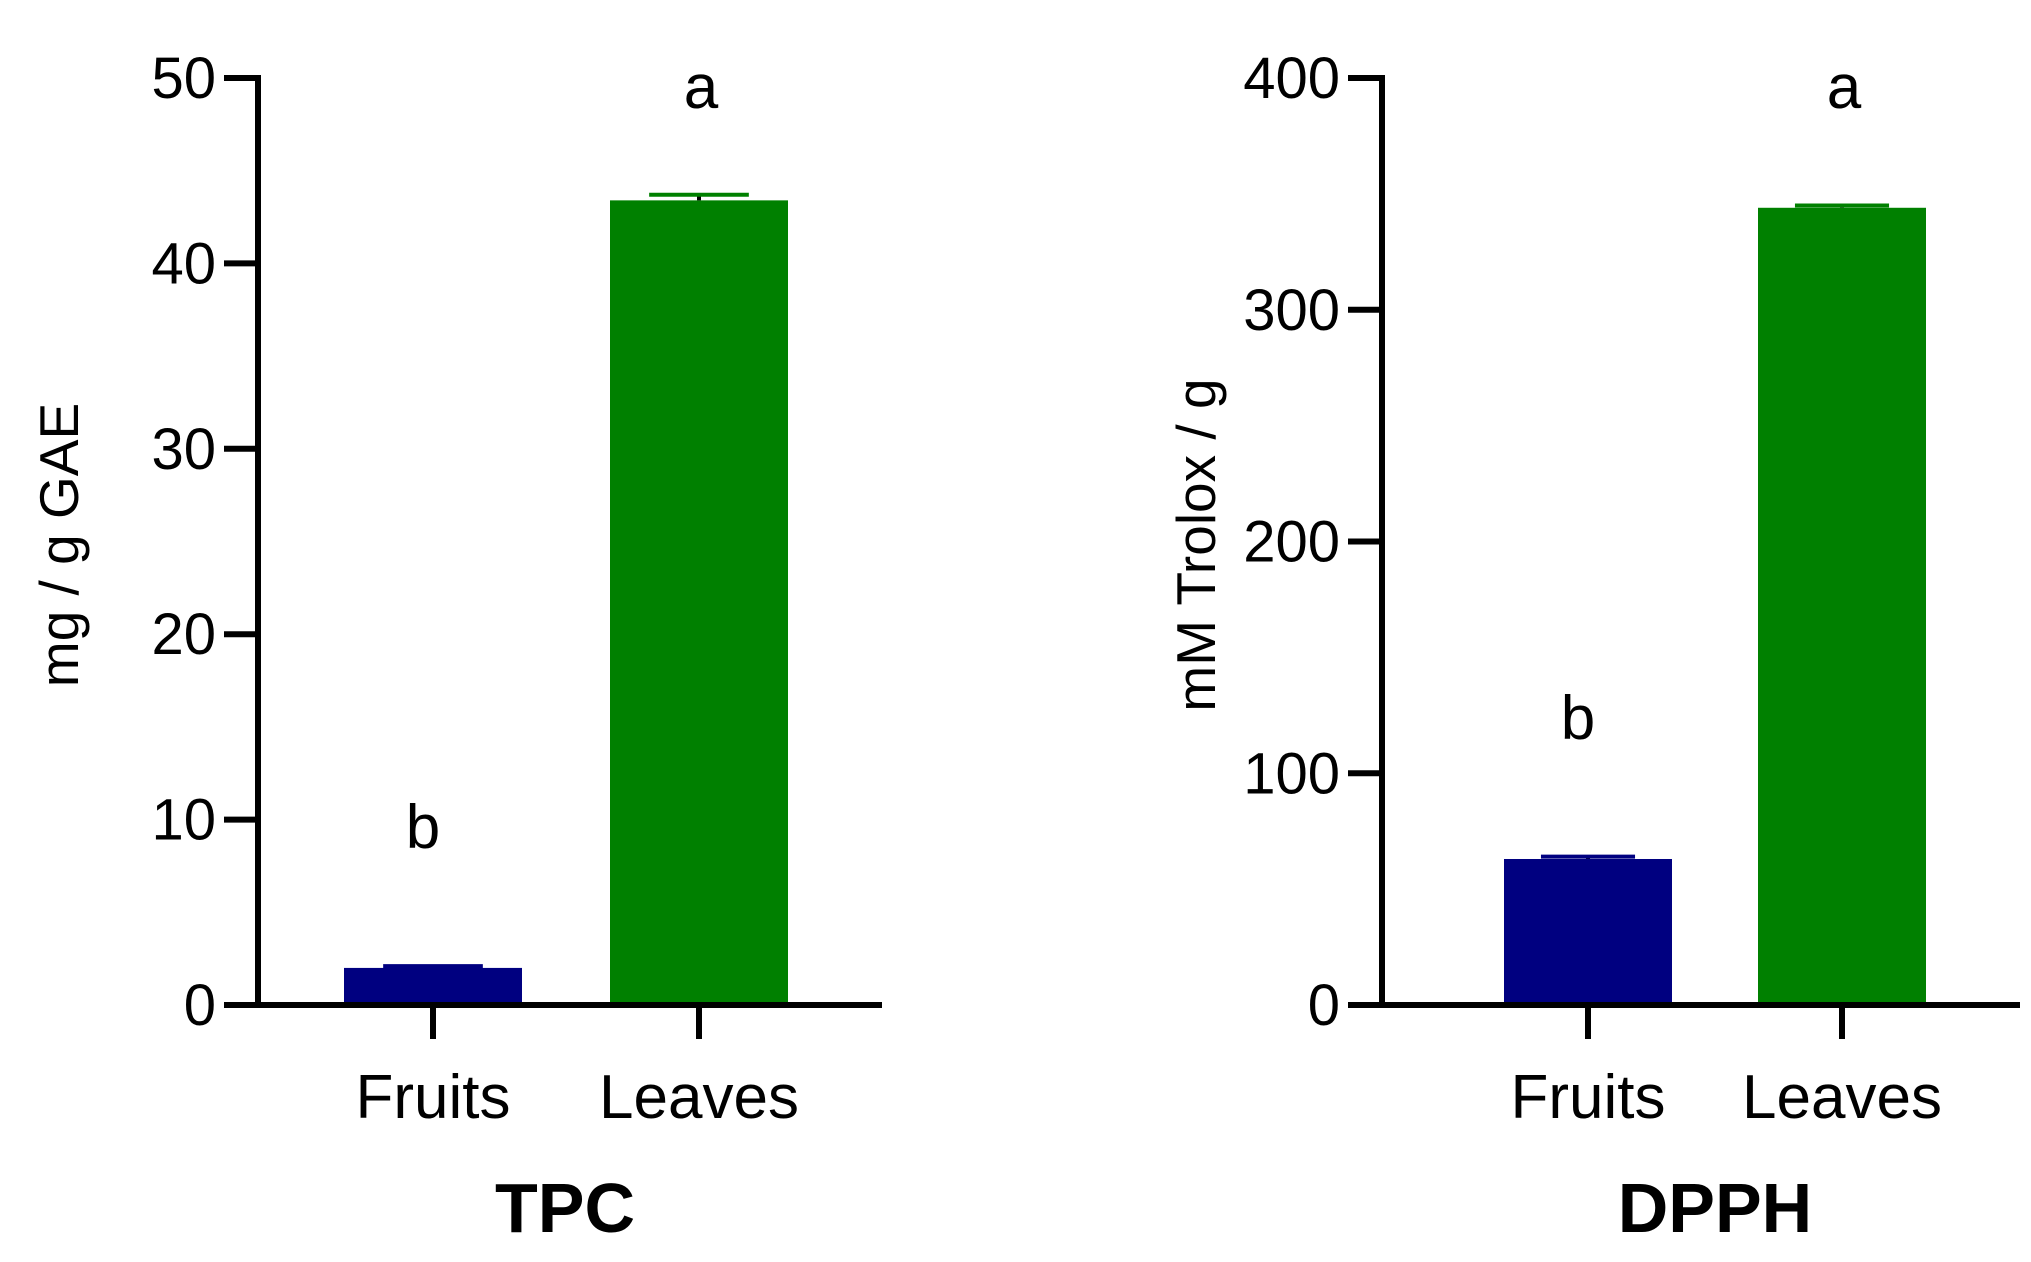 The image size is (2031, 1262). Describe the element at coordinates (433, 1097) in the screenshot. I see `tpc-x-tick-label-fruits: Fruits` at that location.